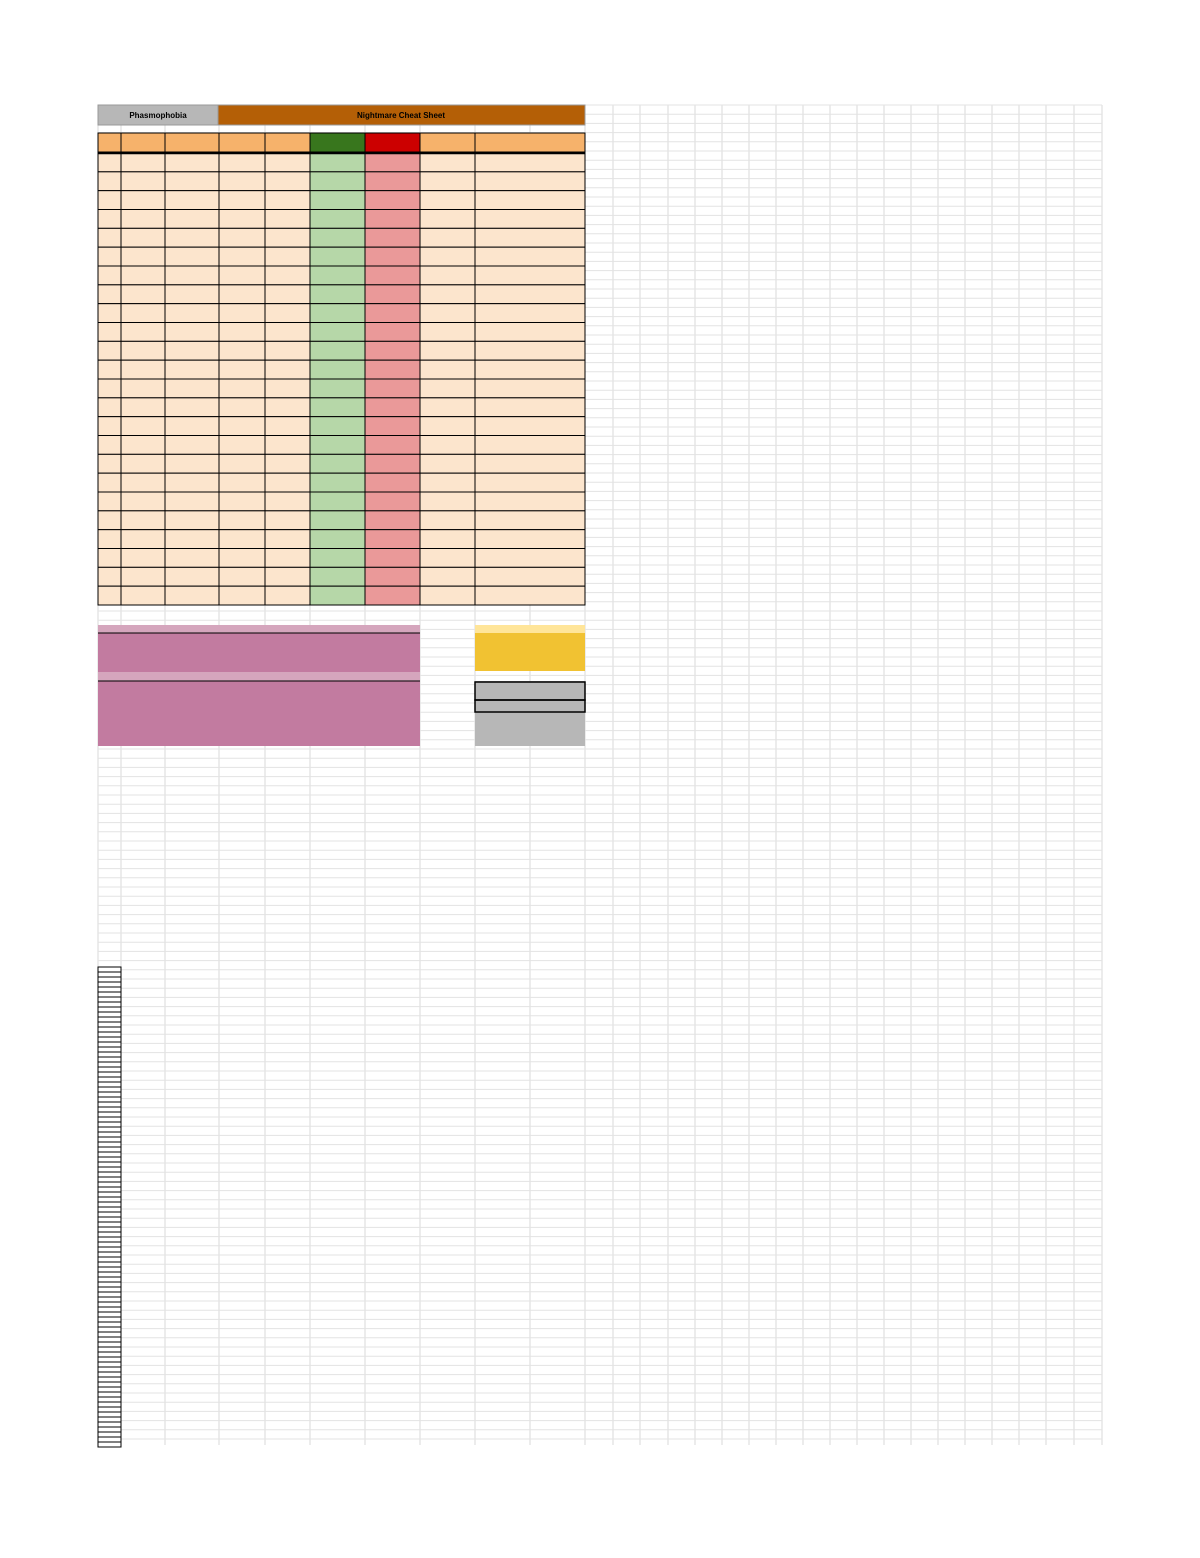 The image size is (1200, 1558). Describe the element at coordinates (401, 115) in the screenshot. I see `title-cell` at that location.